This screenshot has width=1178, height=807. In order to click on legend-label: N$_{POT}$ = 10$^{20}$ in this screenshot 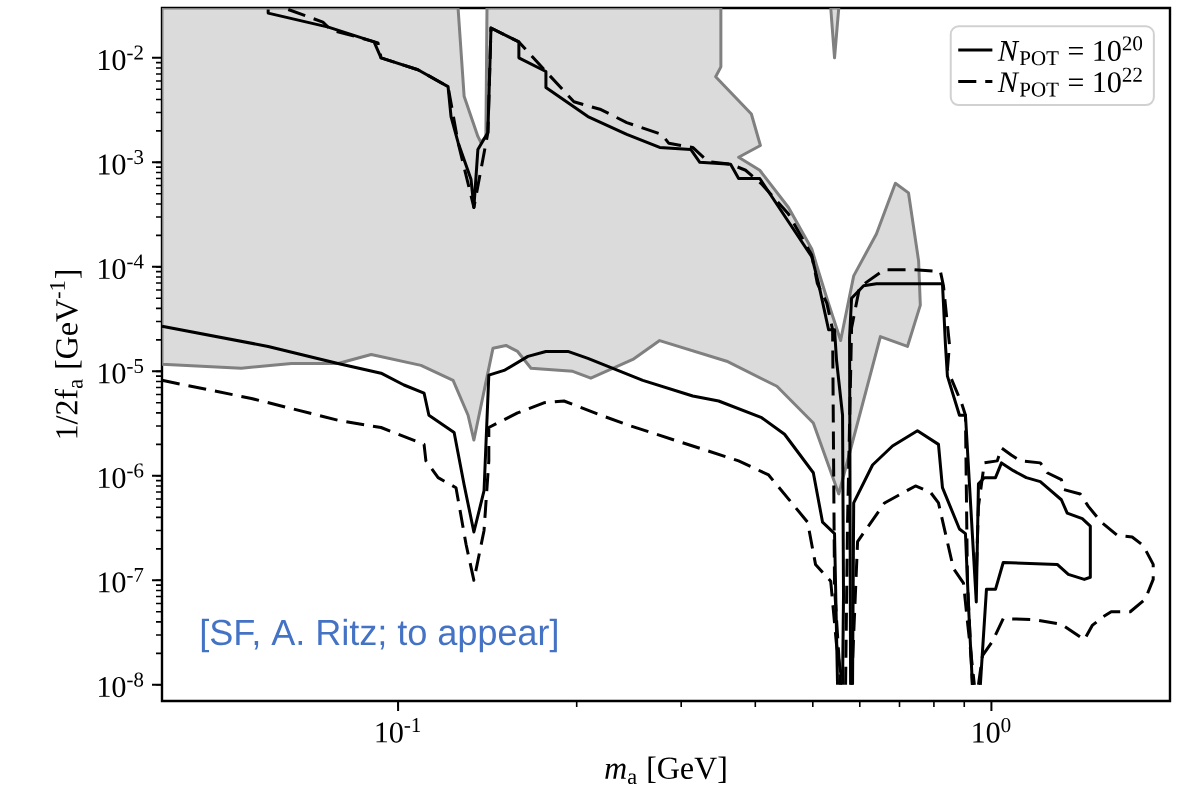, I will do `click(1070, 51)`.